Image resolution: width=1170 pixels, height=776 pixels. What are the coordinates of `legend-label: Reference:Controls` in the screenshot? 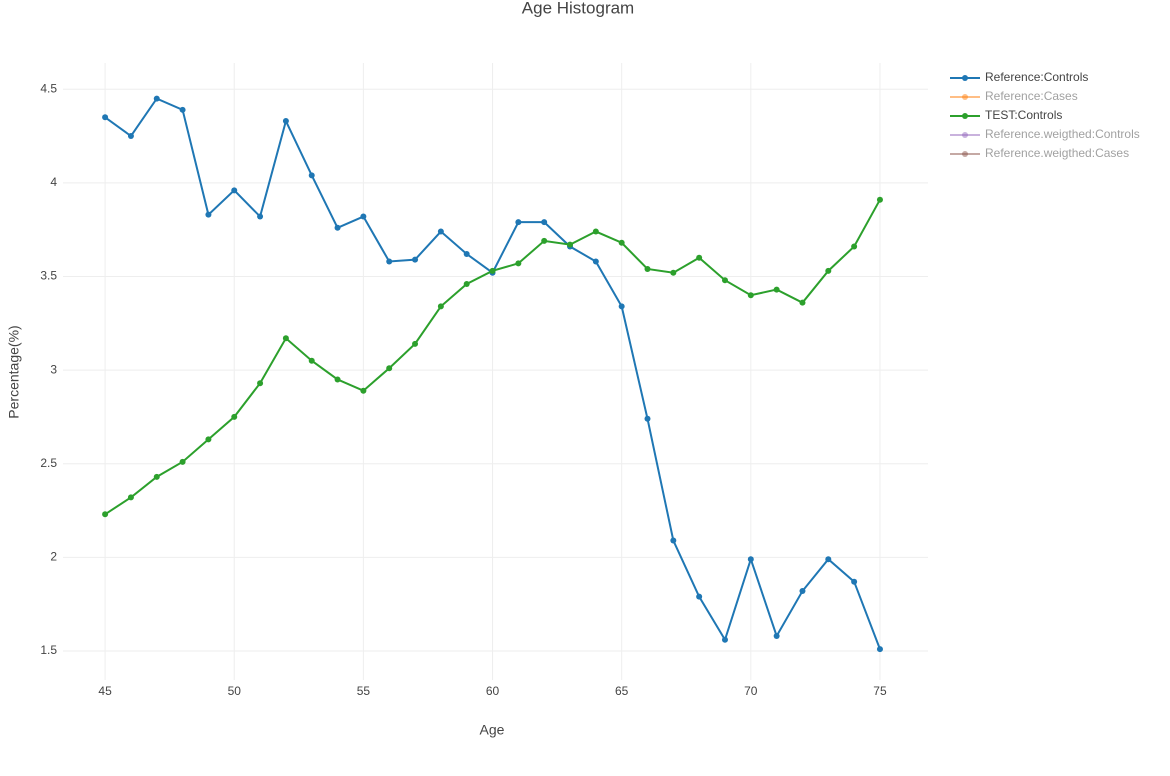 It's located at (1036, 77).